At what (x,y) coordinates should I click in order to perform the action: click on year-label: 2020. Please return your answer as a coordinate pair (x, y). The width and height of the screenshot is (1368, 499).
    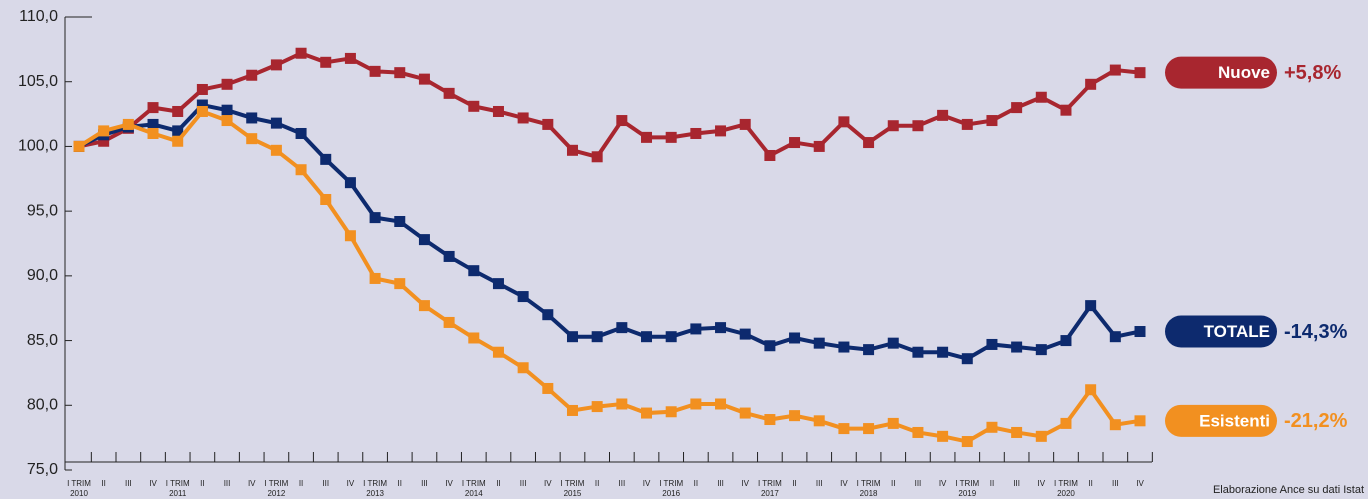
    Looking at the image, I should click on (1066, 493).